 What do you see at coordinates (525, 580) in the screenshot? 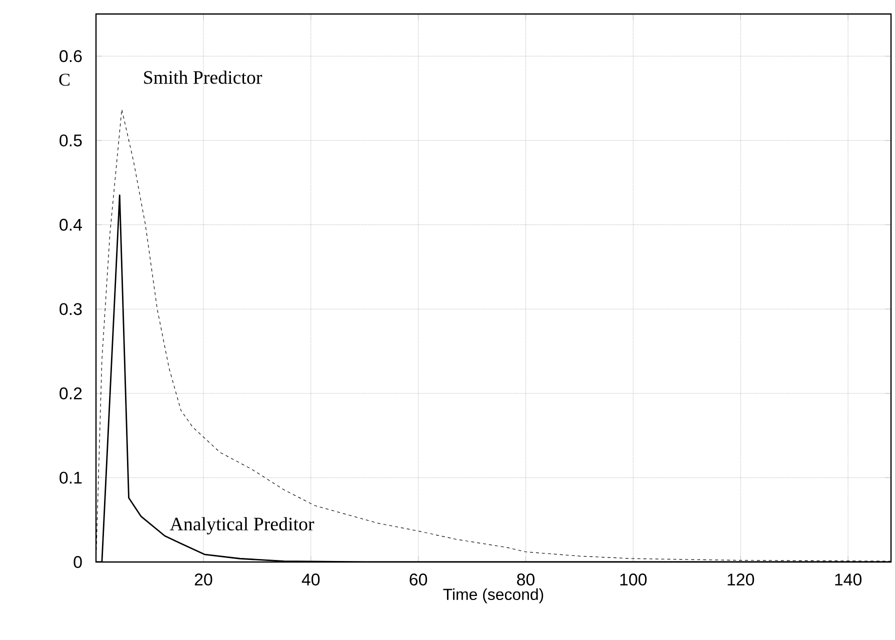
I see `x-tick-label: 80` at bounding box center [525, 580].